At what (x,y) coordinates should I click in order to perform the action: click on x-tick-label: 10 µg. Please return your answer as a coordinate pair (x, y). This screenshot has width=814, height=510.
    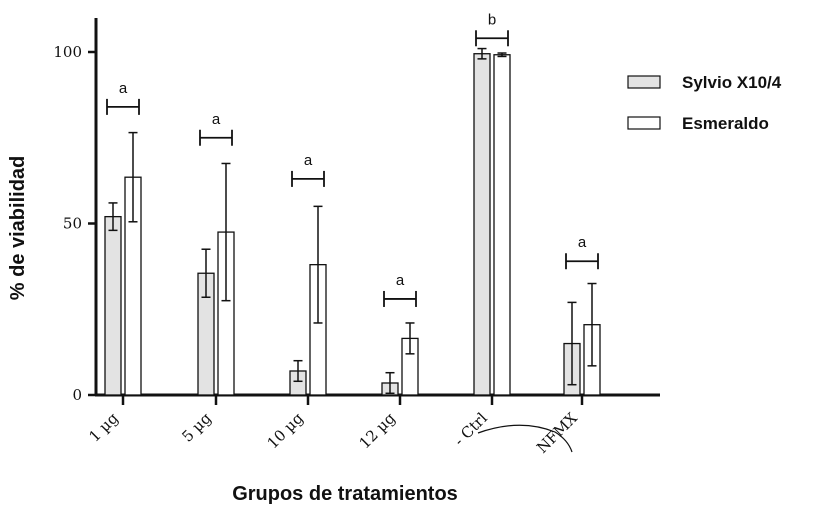
    Looking at the image, I should click on (286, 431).